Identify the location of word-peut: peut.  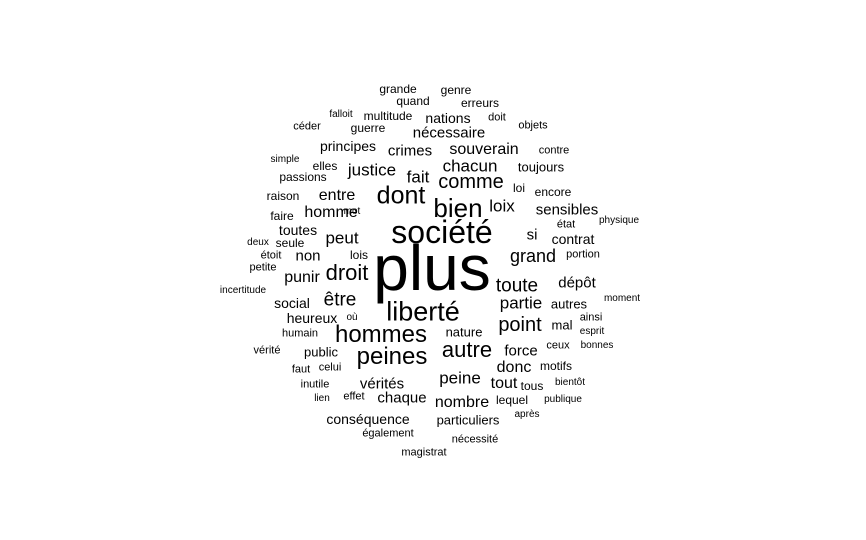
(342, 238).